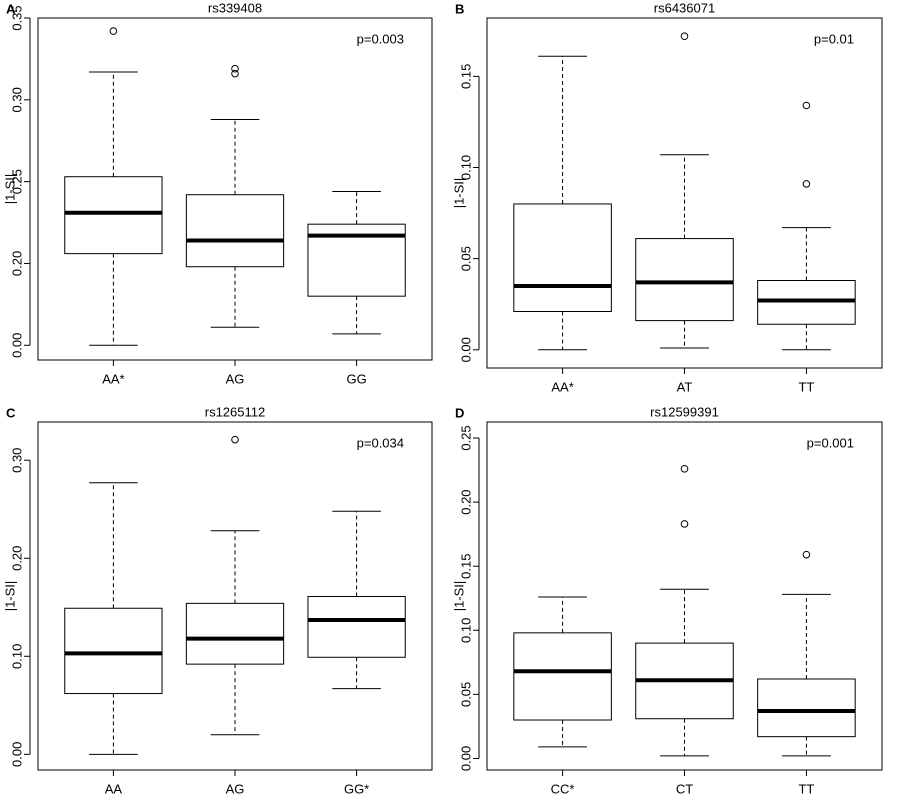 This screenshot has height=800, width=898. Describe the element at coordinates (356, 378) in the screenshot. I see `x-tick-label: GG` at that location.